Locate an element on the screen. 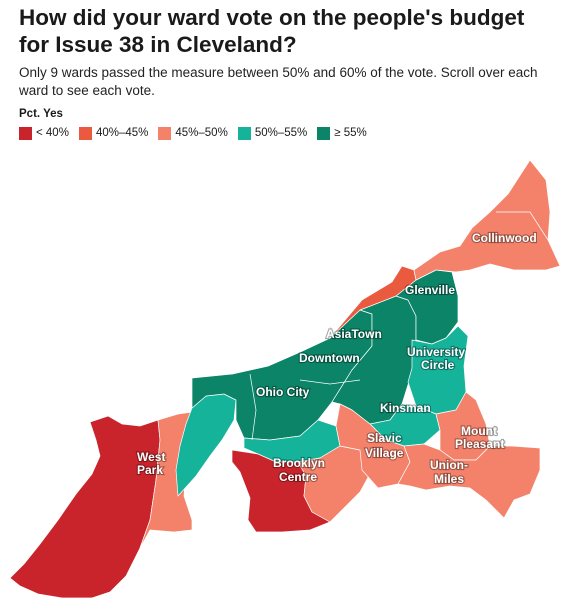  legend-item-lt40: < 40% is located at coordinates (44, 133).